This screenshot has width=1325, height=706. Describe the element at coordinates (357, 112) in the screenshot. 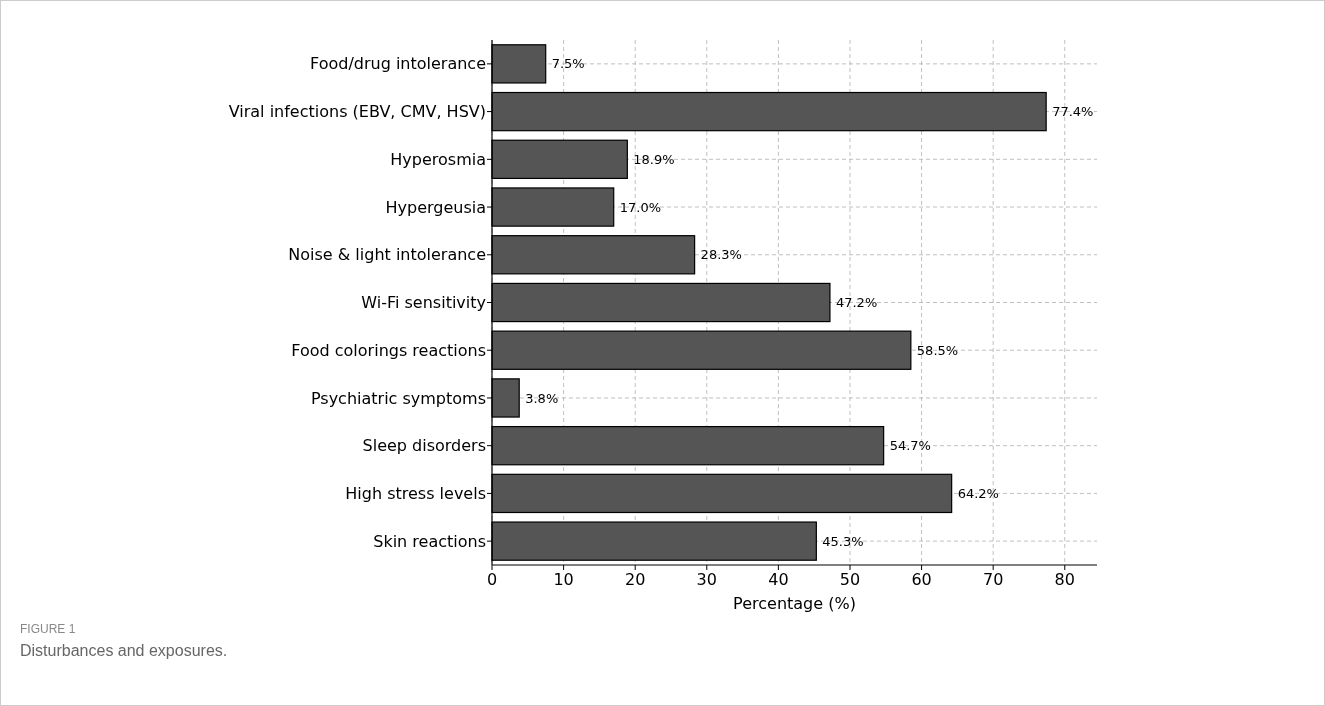

I see `y-tick-label: Viral infections (EBV, CMV, HSV)` at that location.